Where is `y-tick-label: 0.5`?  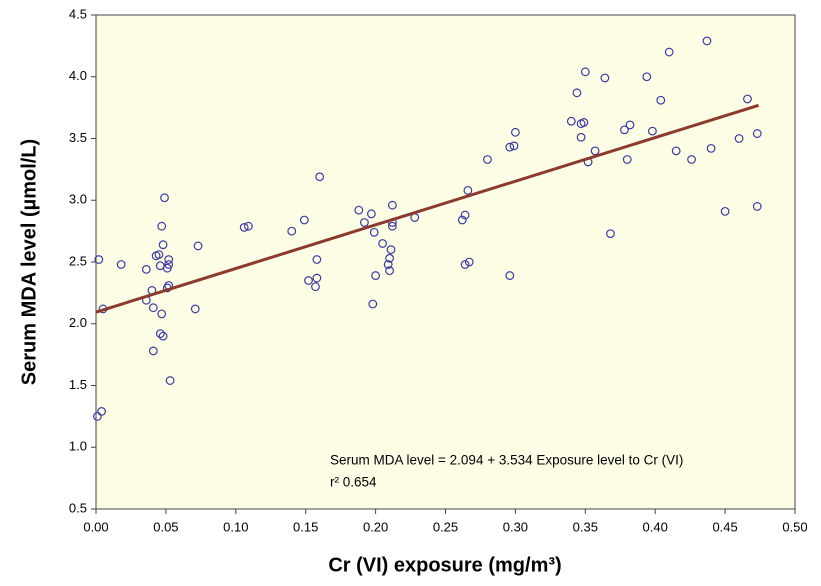
y-tick-label: 0.5 is located at coordinates (78, 507).